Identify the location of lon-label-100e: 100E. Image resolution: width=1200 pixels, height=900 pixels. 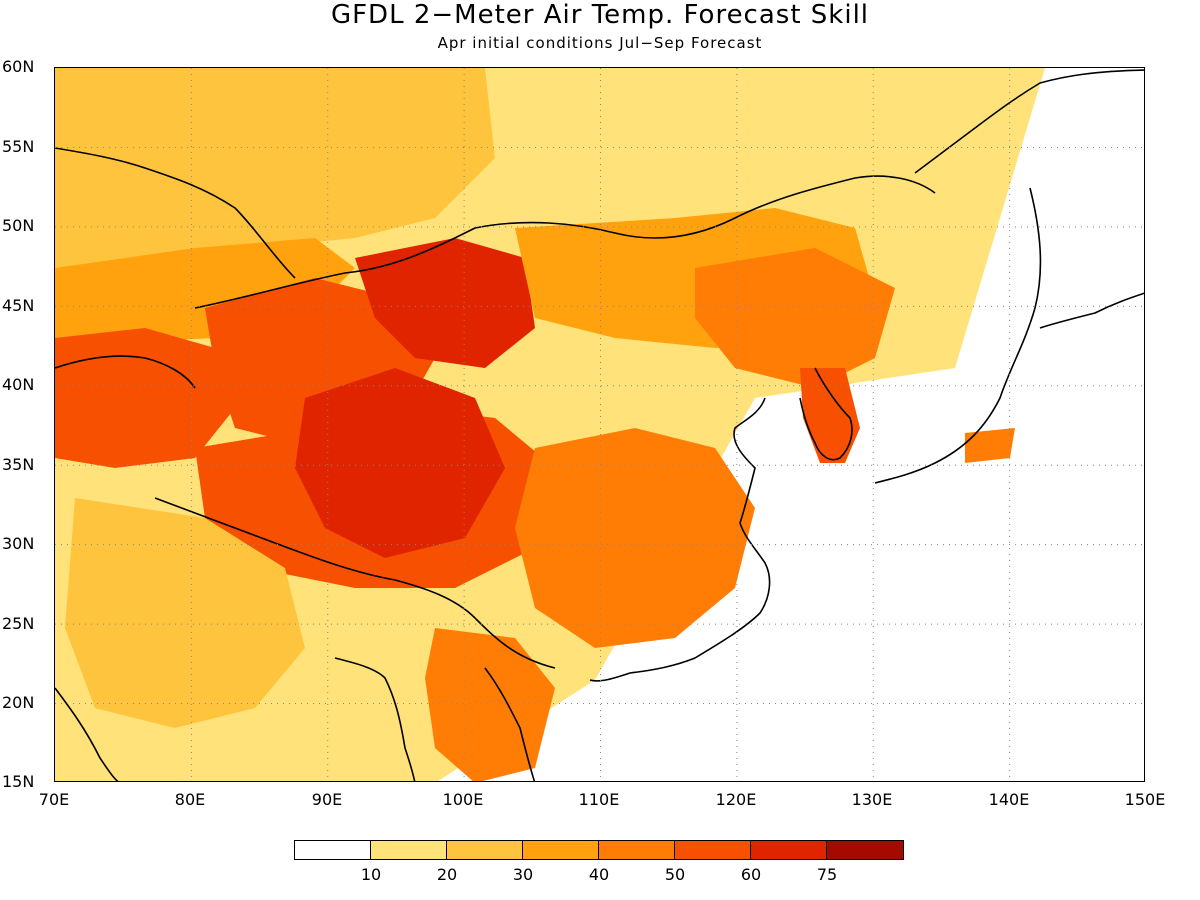
(463, 799).